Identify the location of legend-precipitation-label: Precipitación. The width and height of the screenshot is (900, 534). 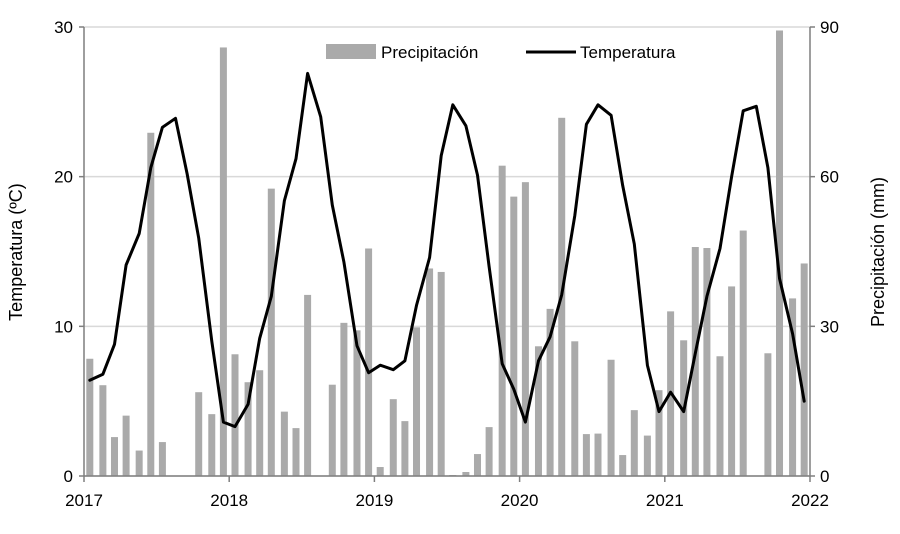
(429, 52).